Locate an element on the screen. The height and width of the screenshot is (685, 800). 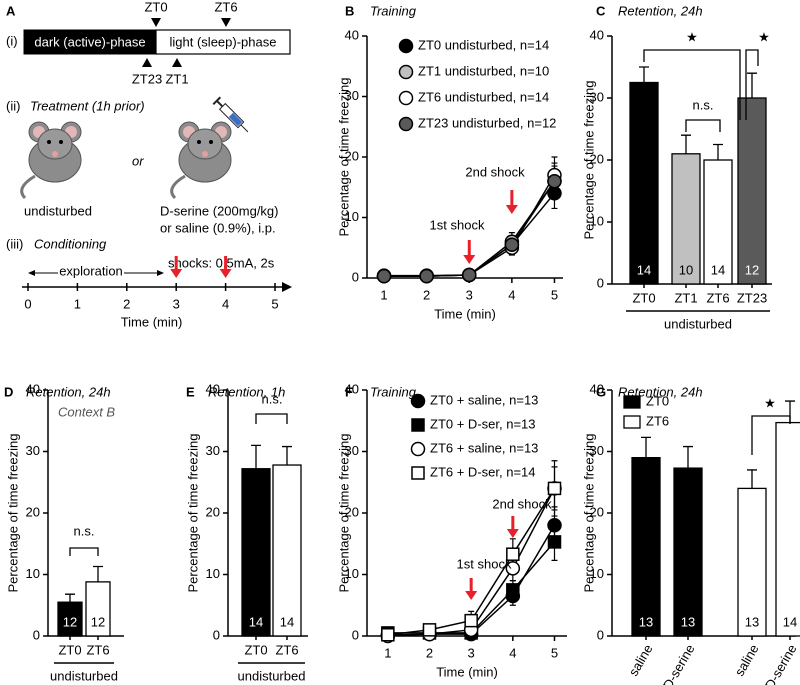
chart-subtitle: Context B is located at coordinates (86, 411).